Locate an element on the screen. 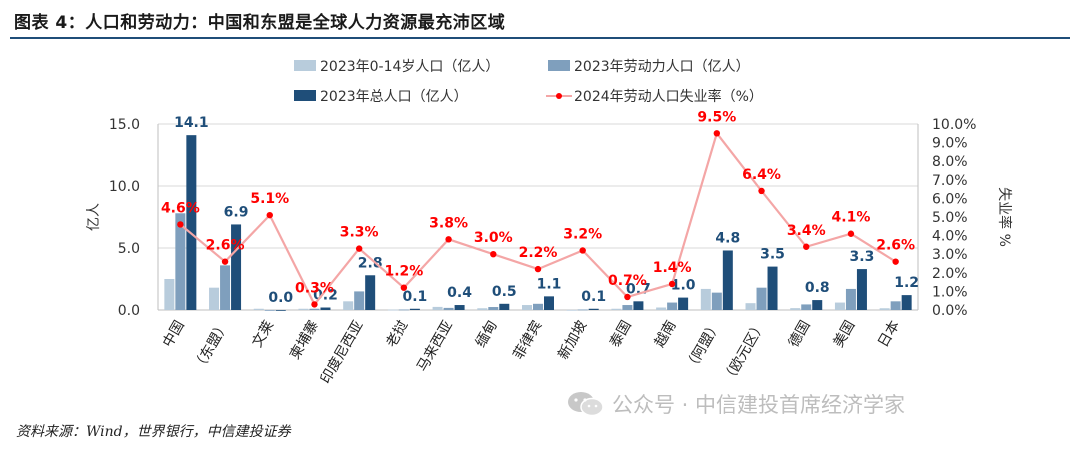  legend-label: 2023年0-14岁人口（亿人） is located at coordinates (409, 67).